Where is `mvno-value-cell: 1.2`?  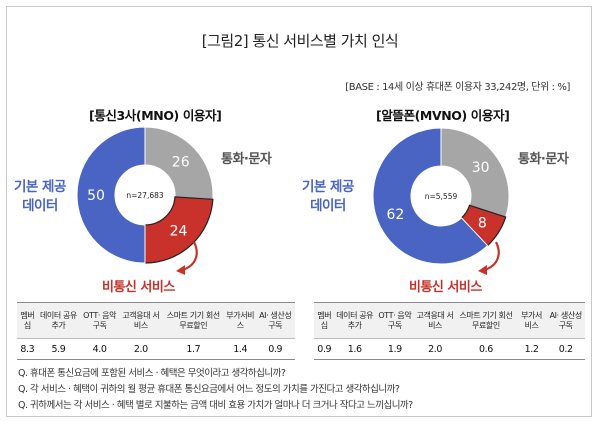 mvno-value-cell: 1.2 is located at coordinates (531, 349).